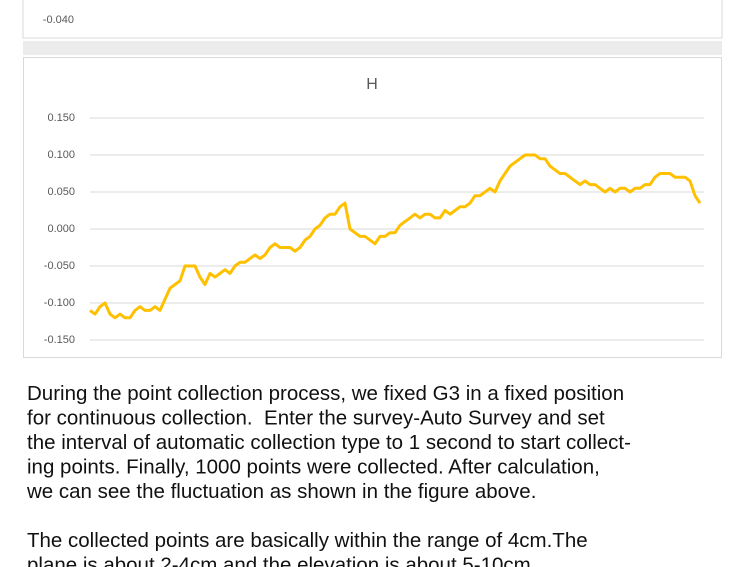 The image size is (750, 567). I want to click on top-panel, so click(372, 19).